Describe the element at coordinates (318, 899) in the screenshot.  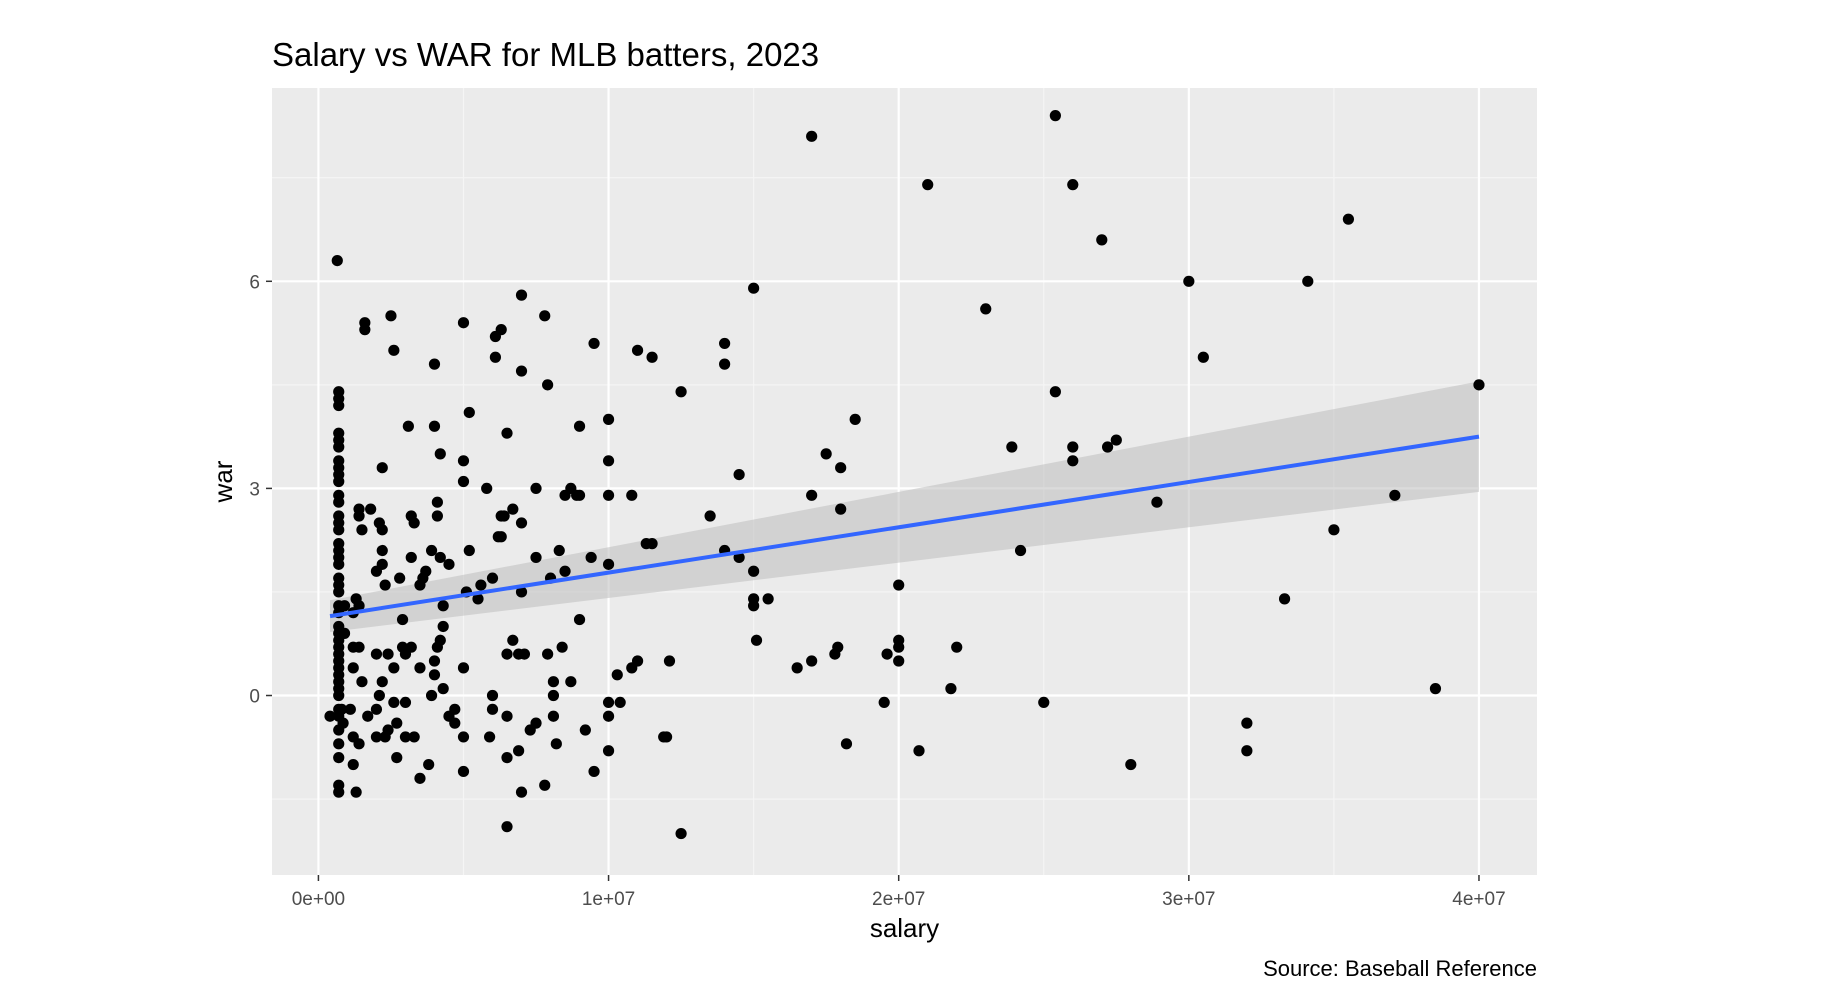
I see `x-tick-label: 0e+00` at that location.